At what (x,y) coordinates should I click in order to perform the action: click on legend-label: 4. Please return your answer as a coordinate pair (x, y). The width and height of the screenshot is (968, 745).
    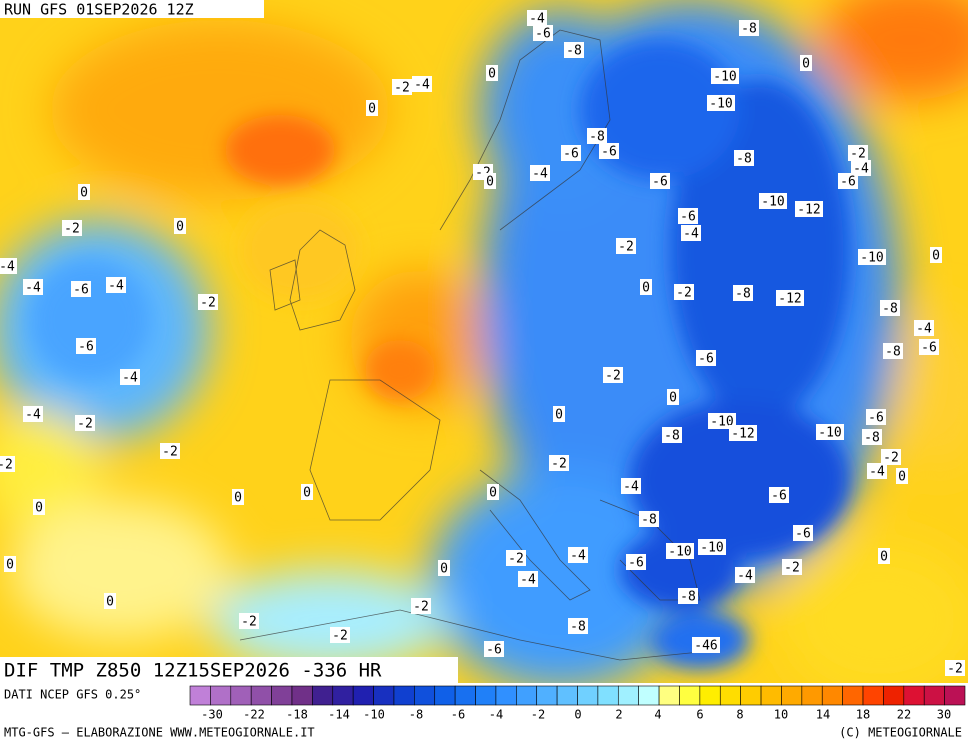
    Looking at the image, I should click on (657, 715).